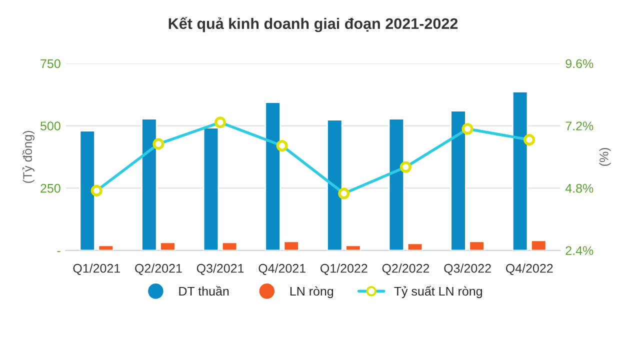 The image size is (626, 343). What do you see at coordinates (580, 250) in the screenshot?
I see `y2-tick-label: 2.4%` at bounding box center [580, 250].